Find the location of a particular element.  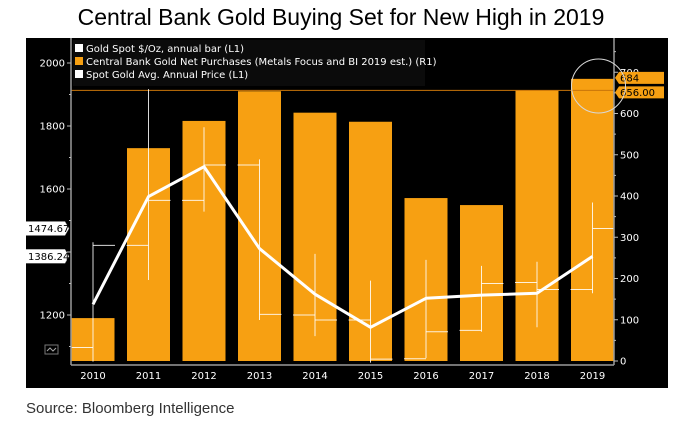

right-value-tag: 684 is located at coordinates (639, 77).